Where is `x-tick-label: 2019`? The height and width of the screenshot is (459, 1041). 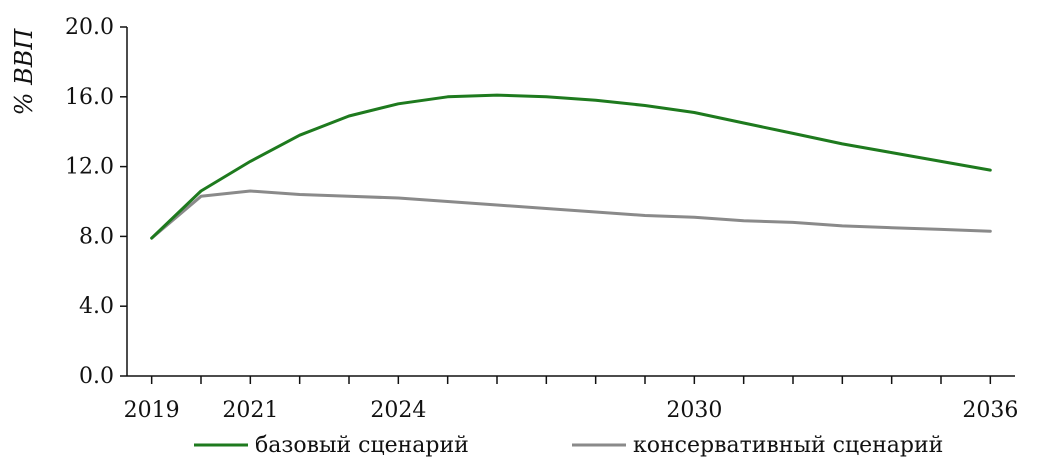
x-tick-label: 2019 is located at coordinates (152, 410).